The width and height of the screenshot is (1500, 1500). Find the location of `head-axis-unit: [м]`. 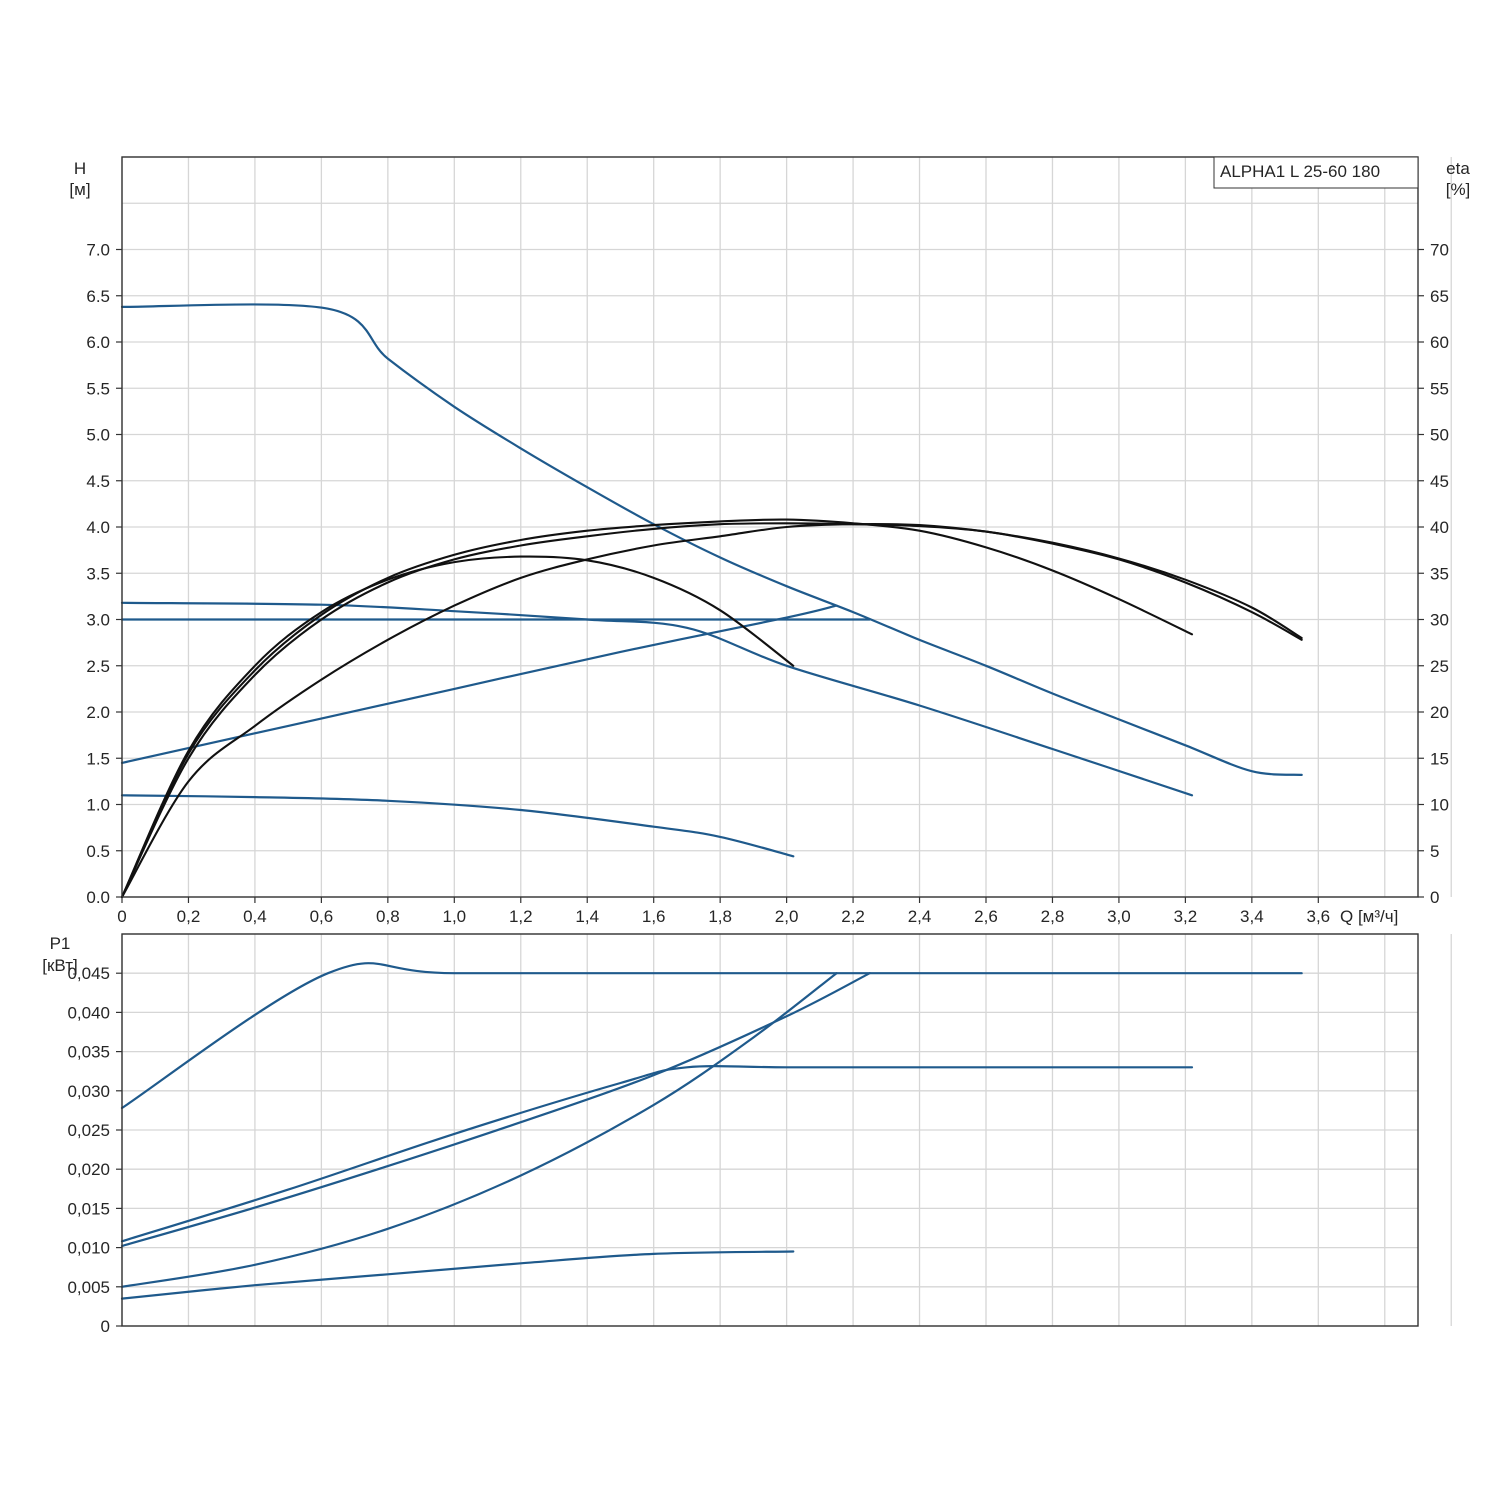

head-axis-unit: [м] is located at coordinates (79, 189).